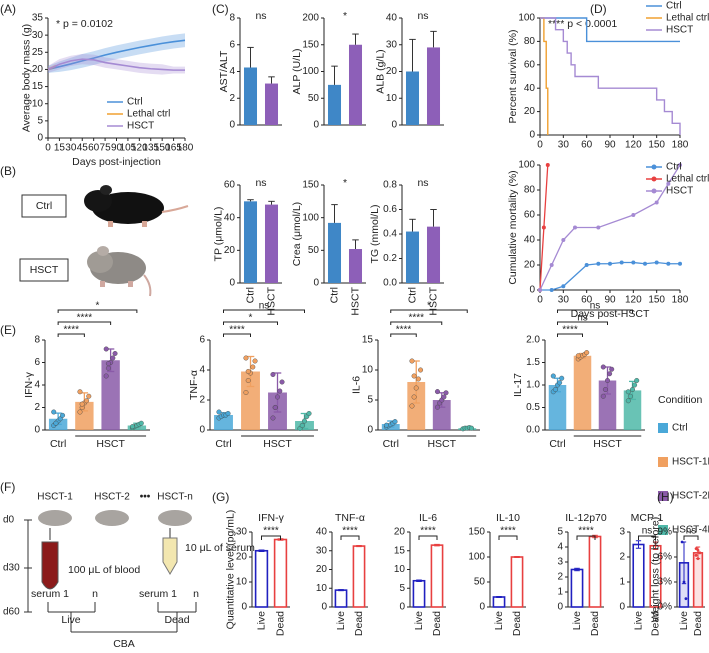  I want to click on x-tick-label: 0, so click(48, 148).